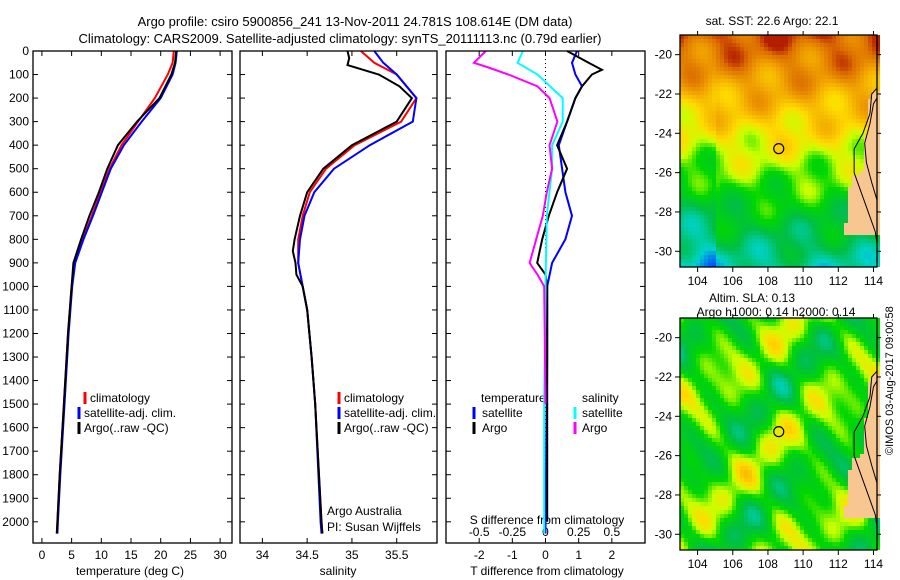 The image size is (900, 580). Describe the element at coordinates (776, 312) in the screenshot. I see `sla-map-title-2: Argo h1000: 0.14 h2000: 0.14` at that location.